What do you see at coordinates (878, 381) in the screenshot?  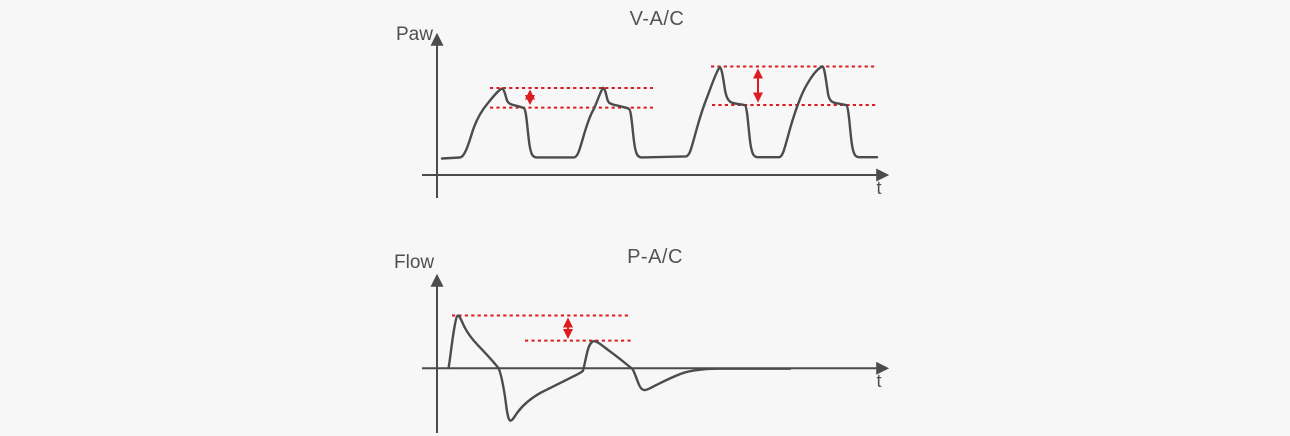 I see `chart-pac-xlabel: t` at bounding box center [878, 381].